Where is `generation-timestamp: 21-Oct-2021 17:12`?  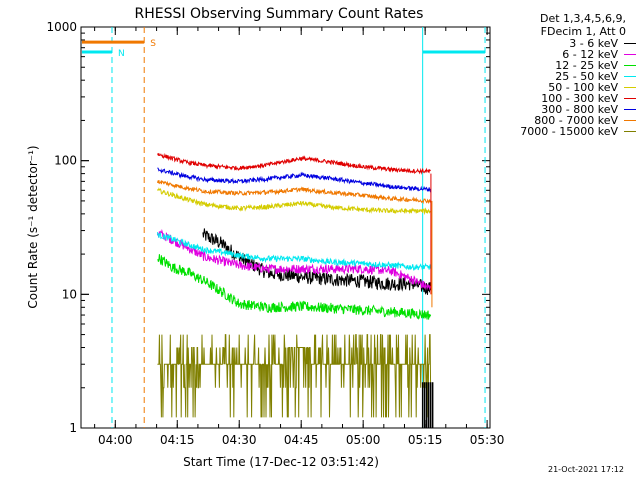 generation-timestamp: 21-Oct-2021 17:12 is located at coordinates (586, 469).